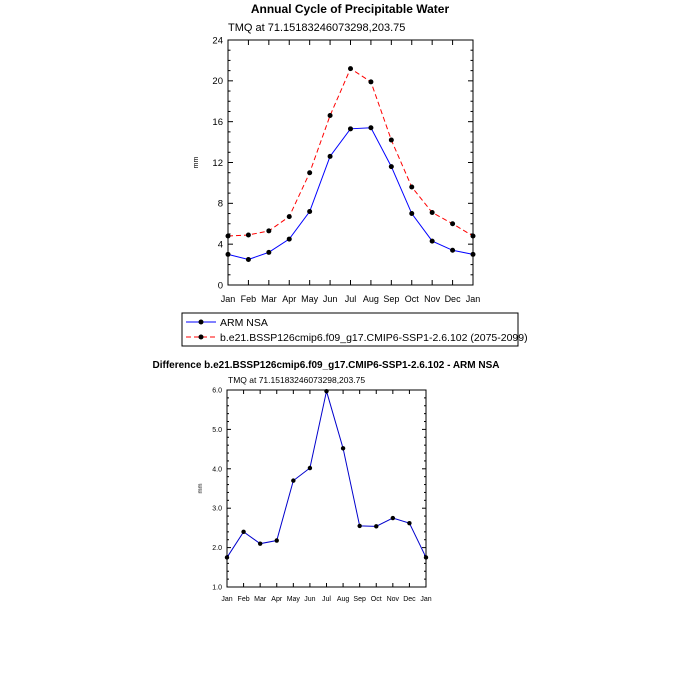 The image size is (700, 700). What do you see at coordinates (217, 430) in the screenshot?
I see `y-tick-label: 5.0` at bounding box center [217, 430].